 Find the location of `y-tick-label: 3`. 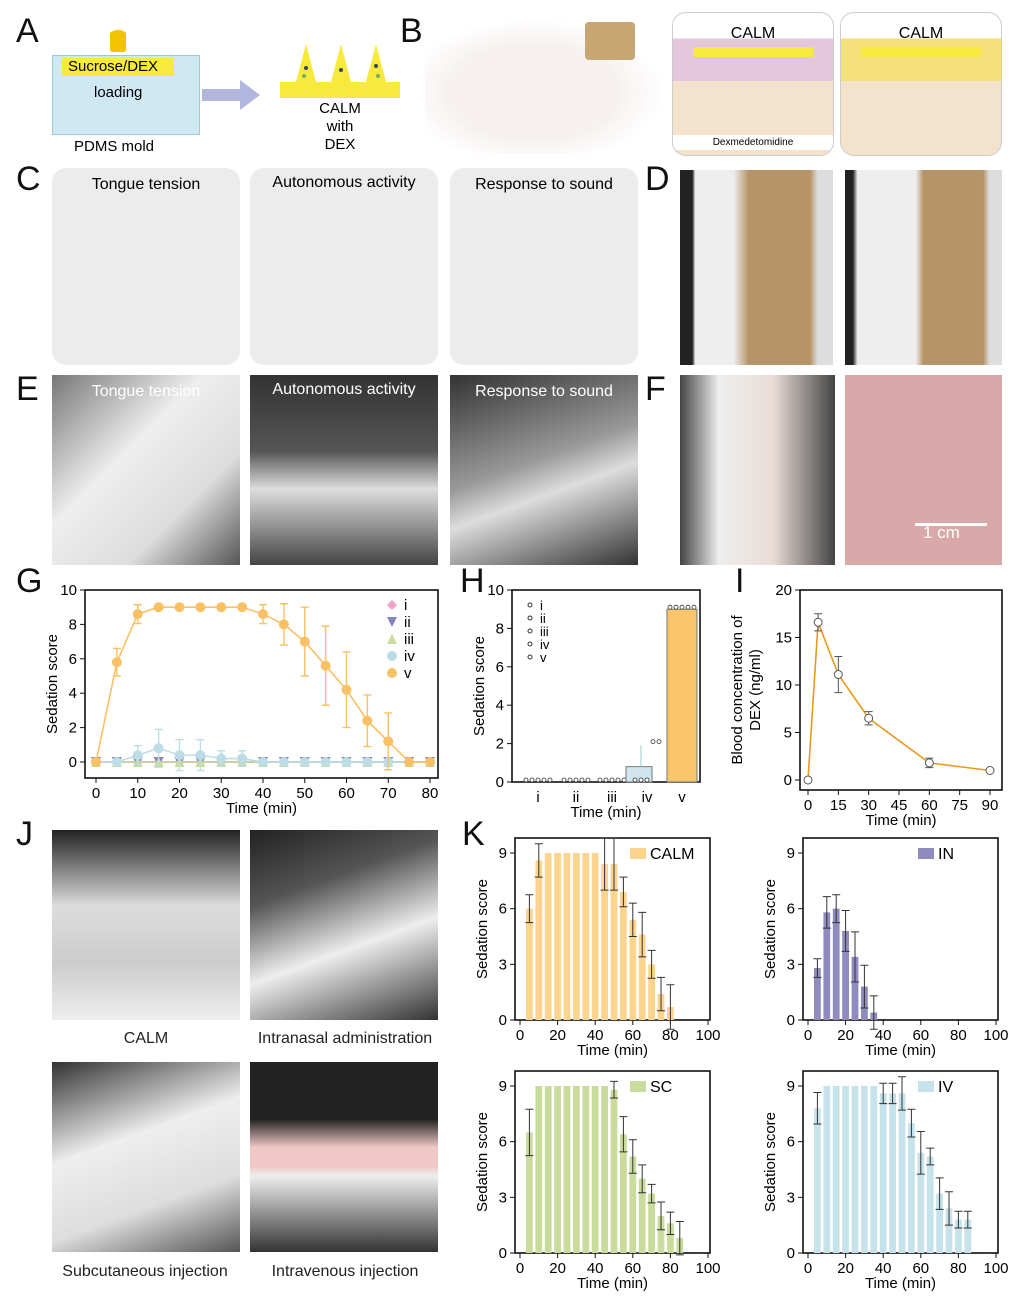

y-tick-label: 3 is located at coordinates (791, 964).